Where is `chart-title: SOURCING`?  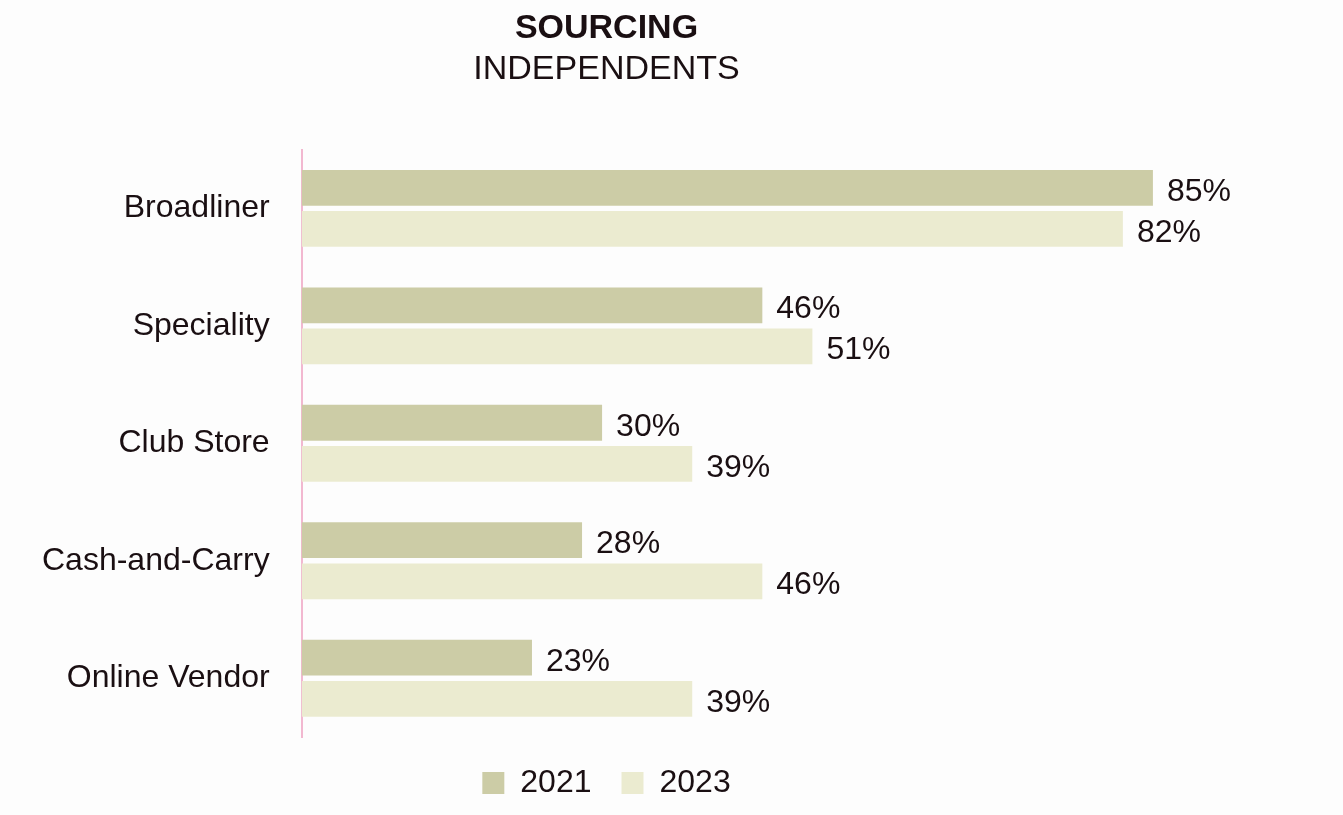
chart-title: SOURCING is located at coordinates (606, 25).